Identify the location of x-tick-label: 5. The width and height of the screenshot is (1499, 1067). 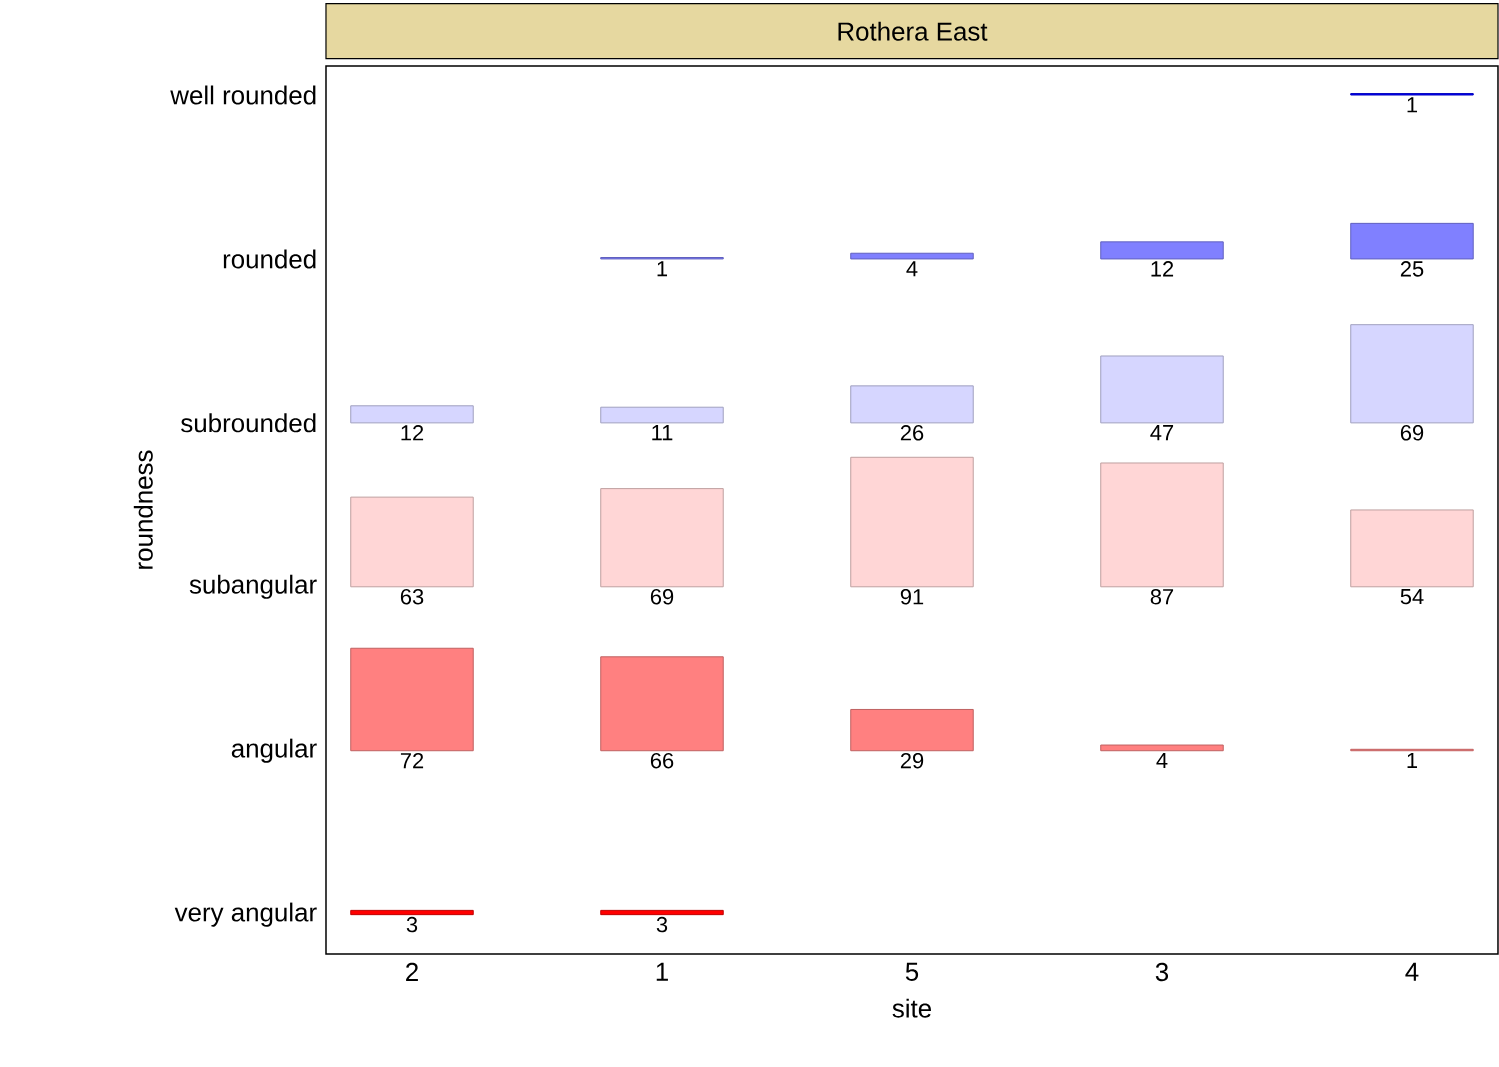
(912, 971).